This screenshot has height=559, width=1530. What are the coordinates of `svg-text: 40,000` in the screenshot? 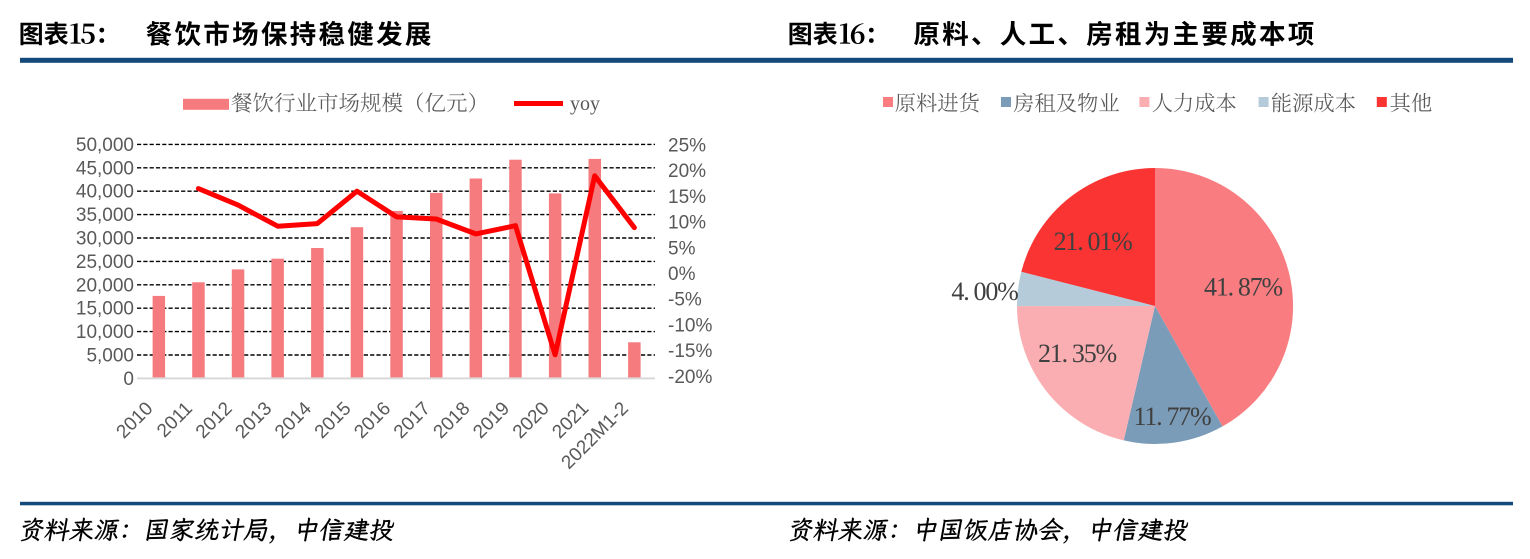 It's located at (105, 192).